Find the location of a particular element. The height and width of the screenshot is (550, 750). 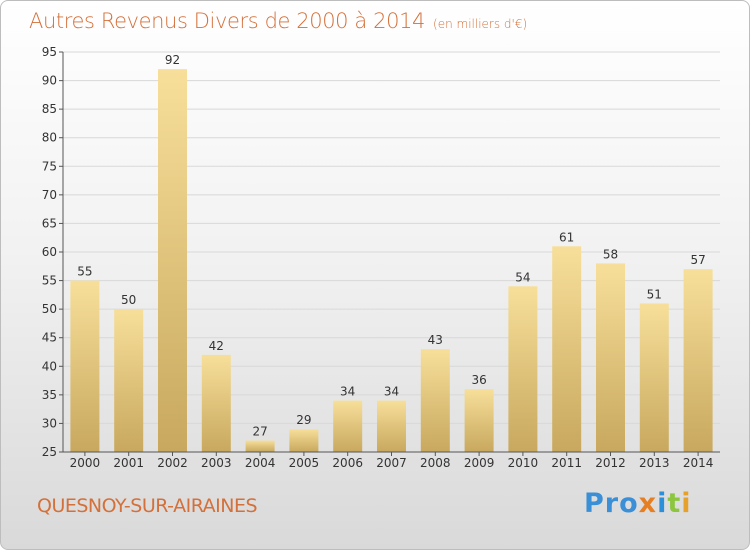

y-tick-label: 80 is located at coordinates (49, 138).